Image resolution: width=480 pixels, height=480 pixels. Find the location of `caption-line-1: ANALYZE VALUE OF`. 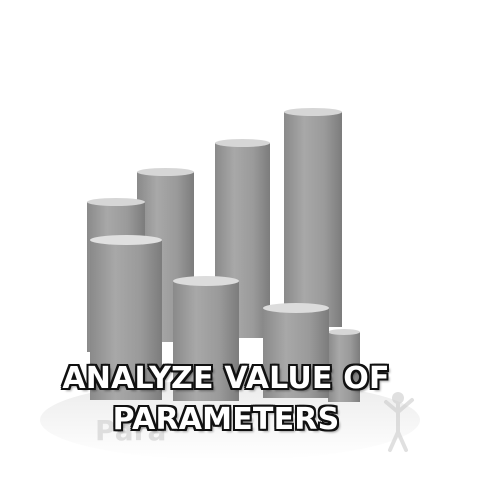

caption-line-1: ANALYZE VALUE OF is located at coordinates (225, 379).